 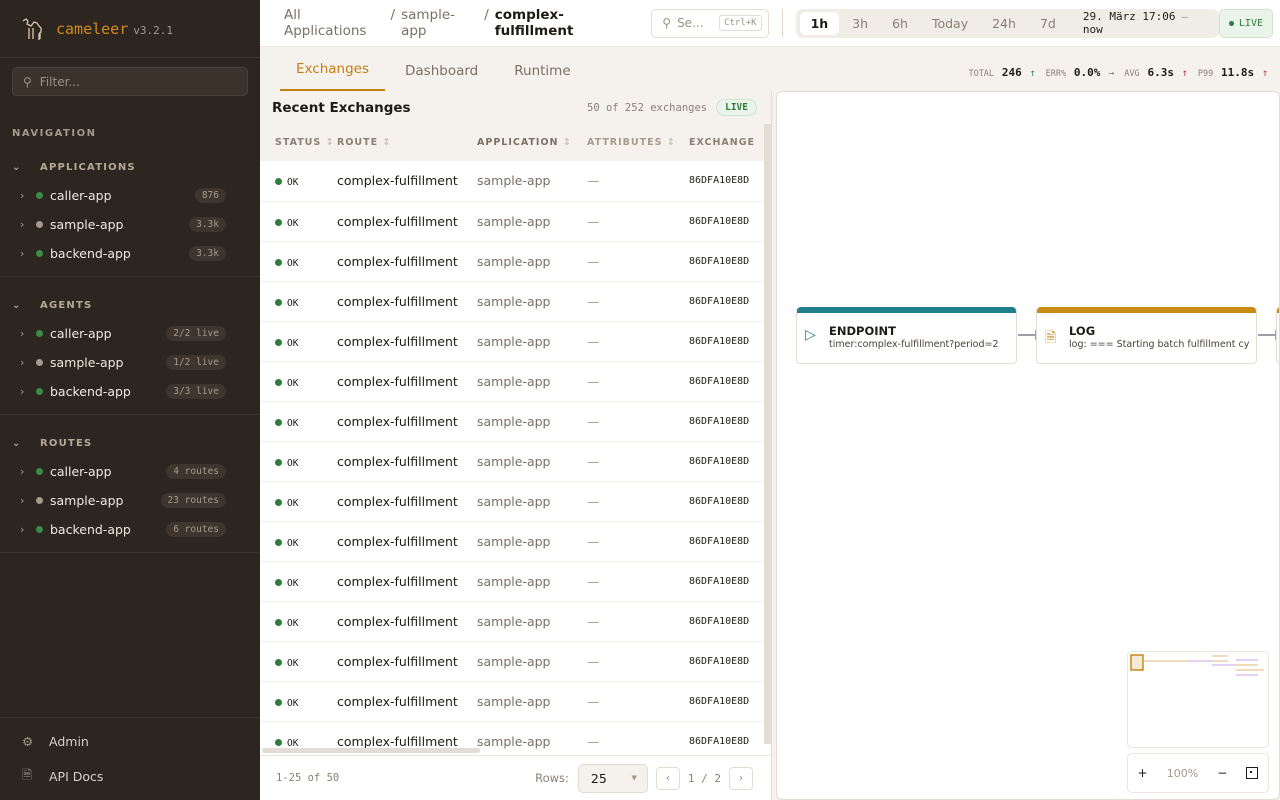 What do you see at coordinates (727, 142) in the screenshot?
I see `column-header-exchange: EXCHANGE` at bounding box center [727, 142].